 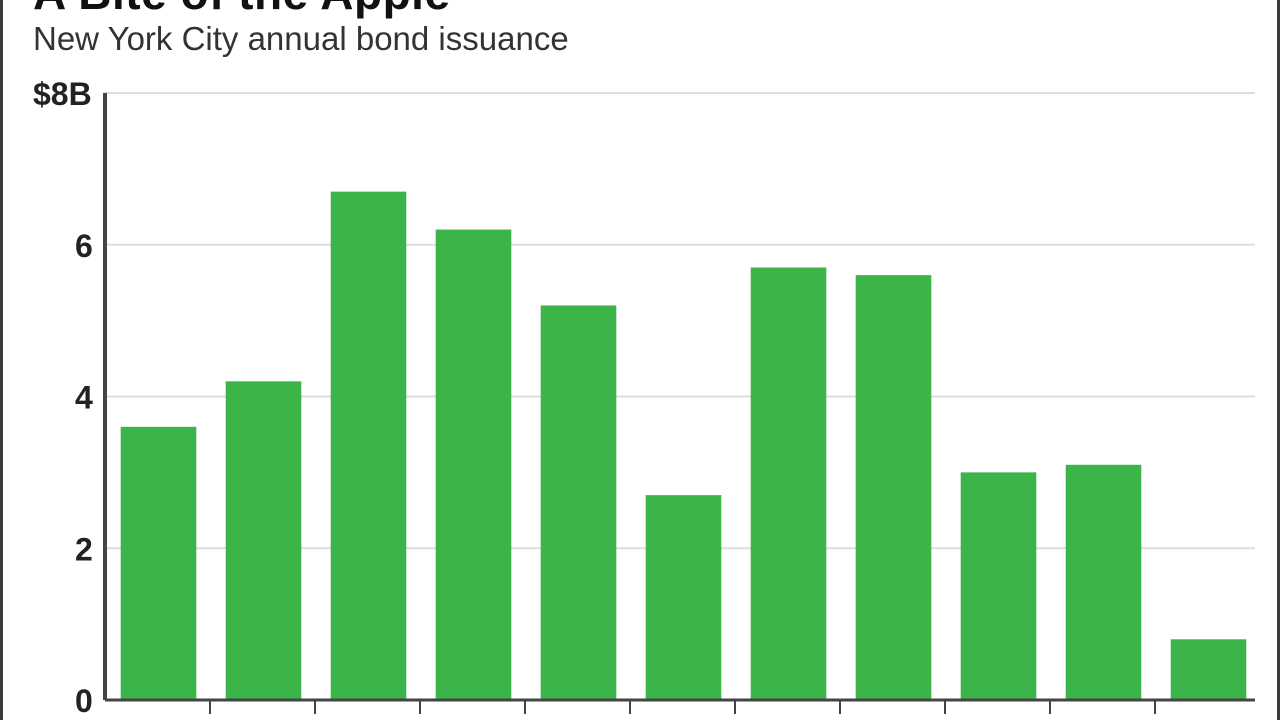 I want to click on y-tick-label: 4, so click(x=84, y=398).